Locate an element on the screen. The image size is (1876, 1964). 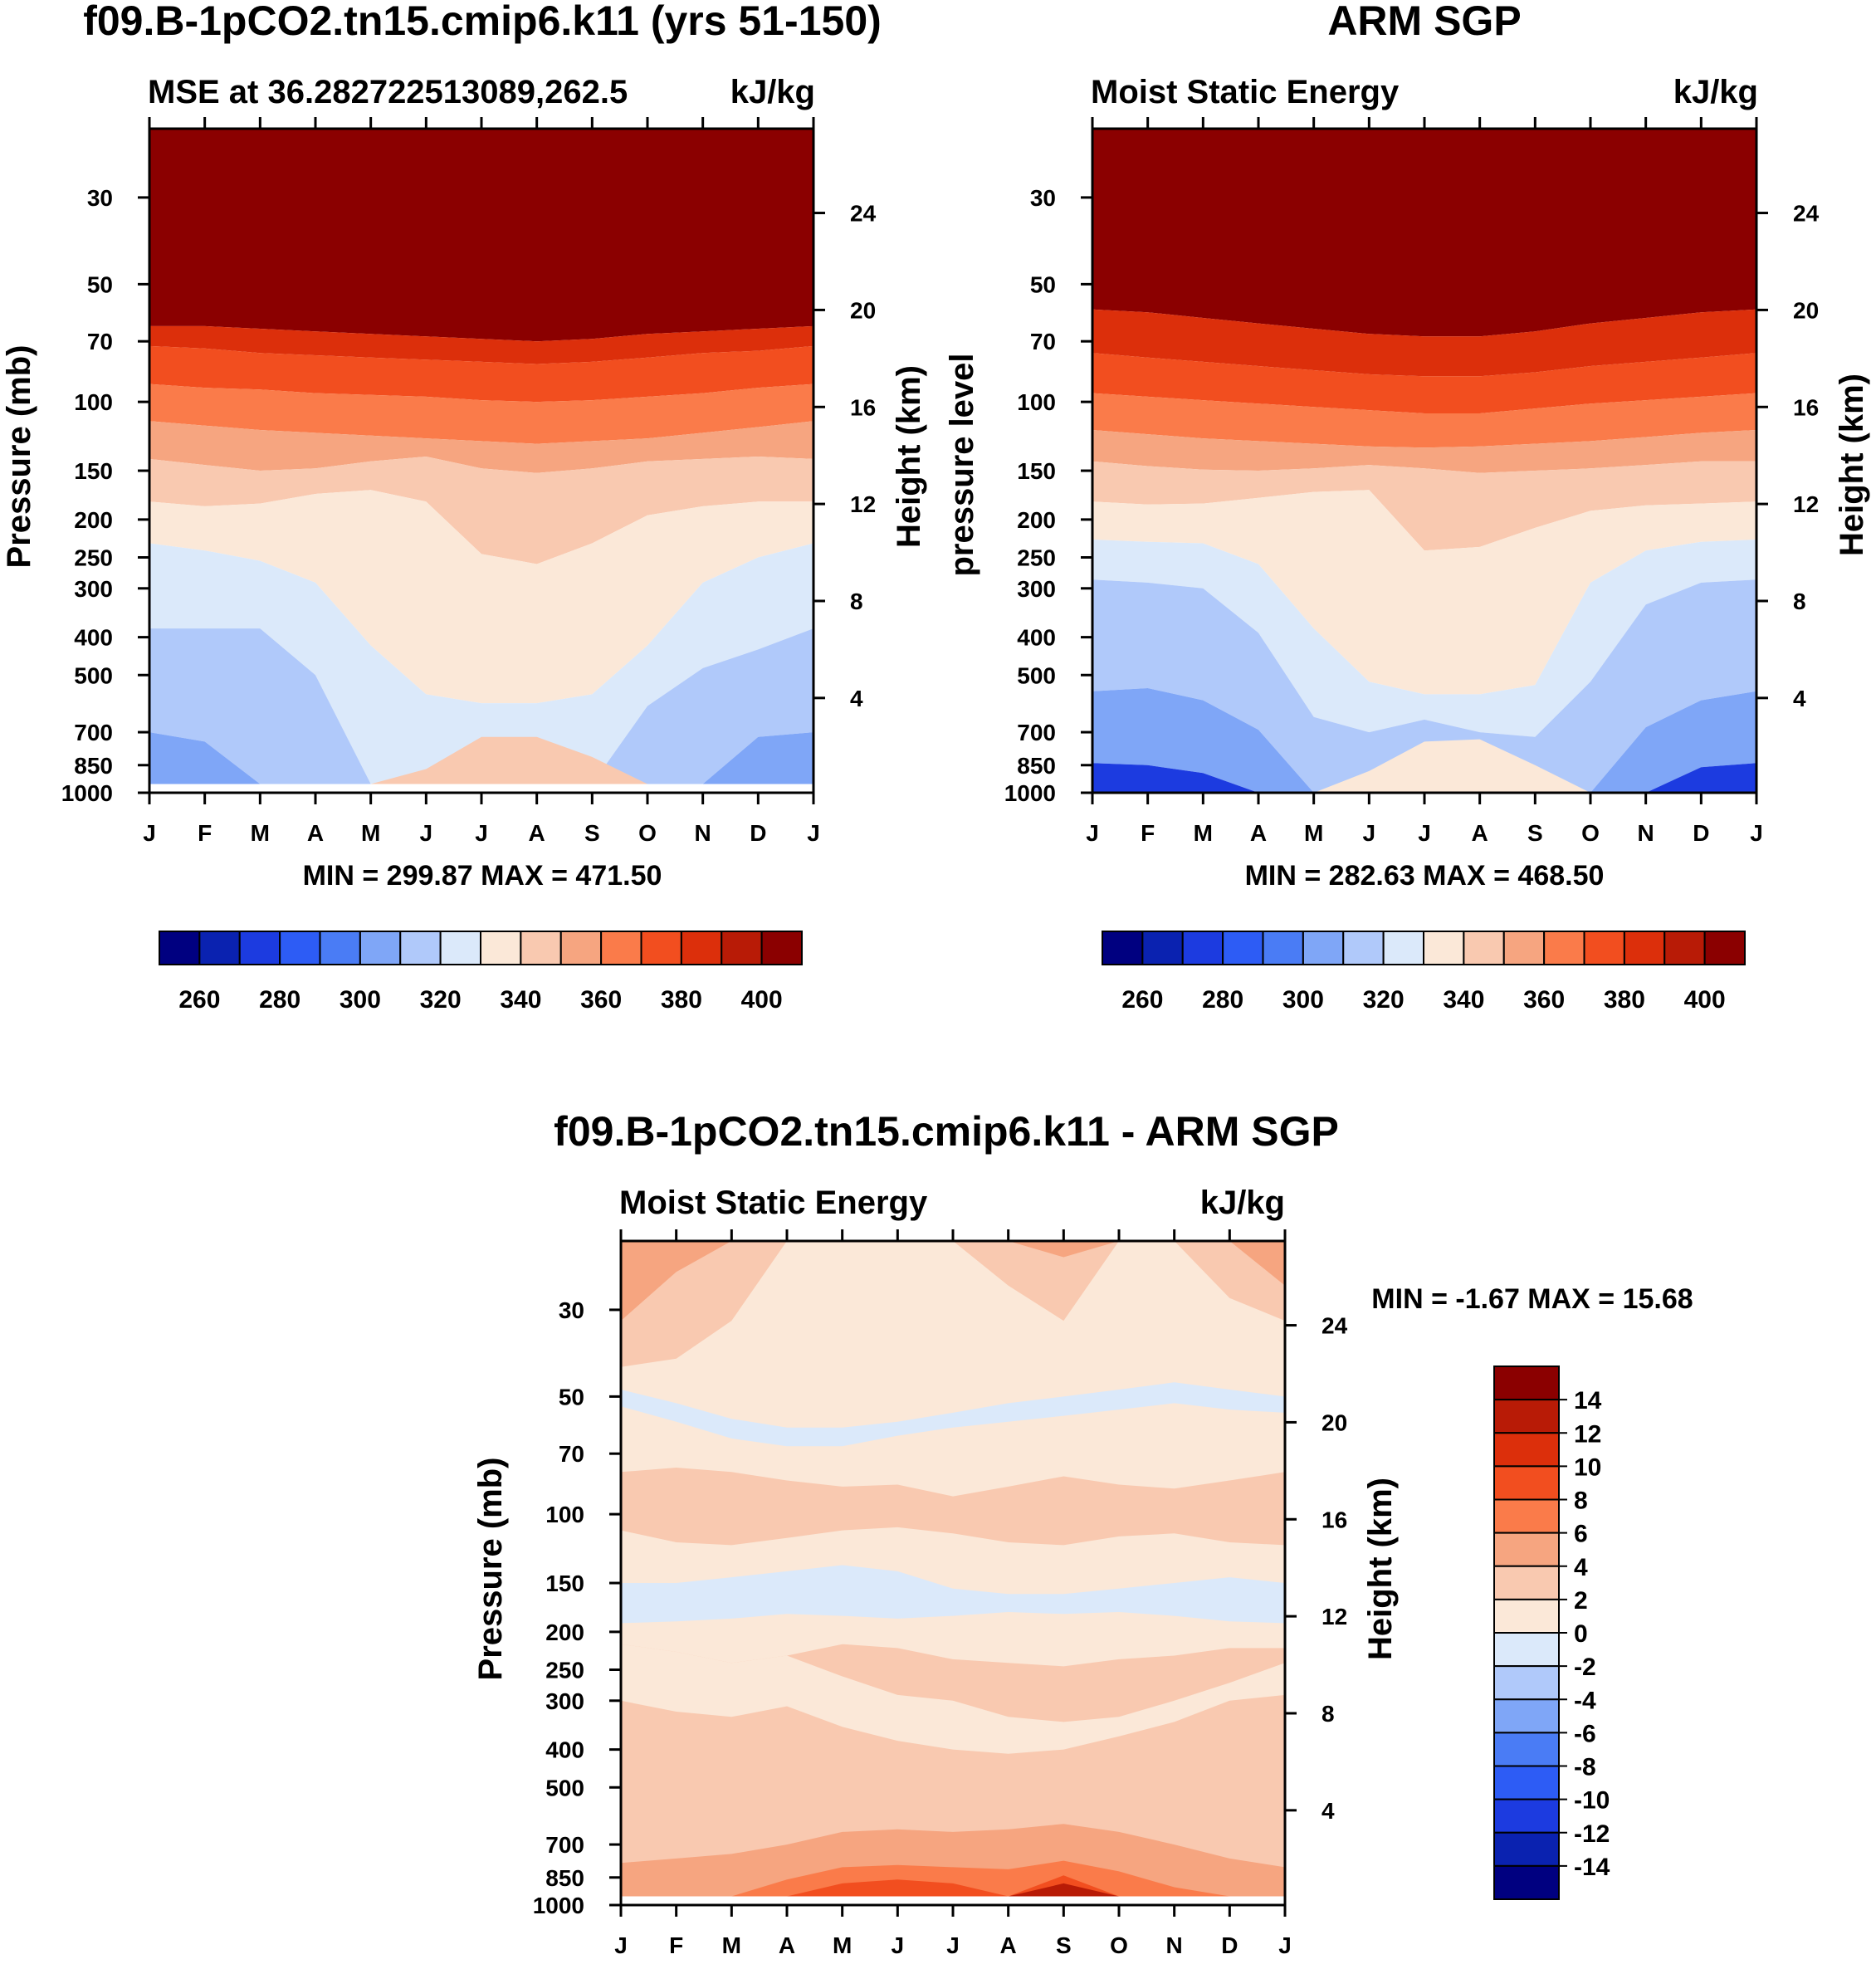
diff-colorbar-label: 14 is located at coordinates (1588, 1400).